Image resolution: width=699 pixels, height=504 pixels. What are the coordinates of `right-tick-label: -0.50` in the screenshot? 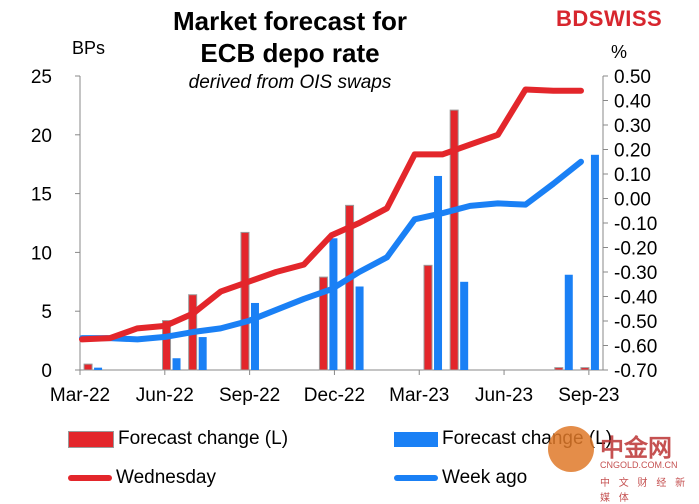 It's located at (635, 322).